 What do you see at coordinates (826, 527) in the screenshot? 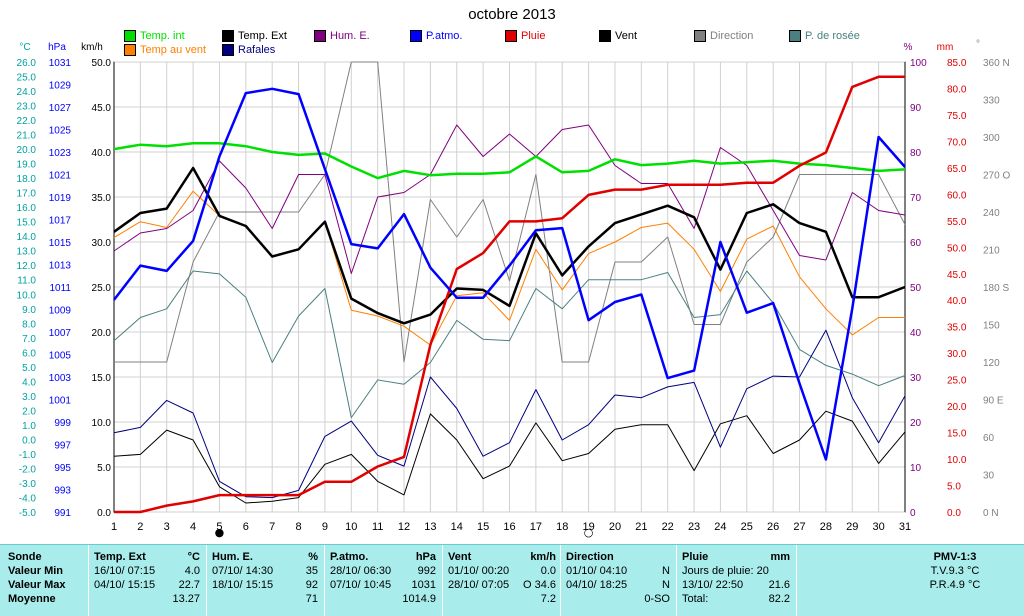
I see `x-tick-label: 28` at bounding box center [826, 527].